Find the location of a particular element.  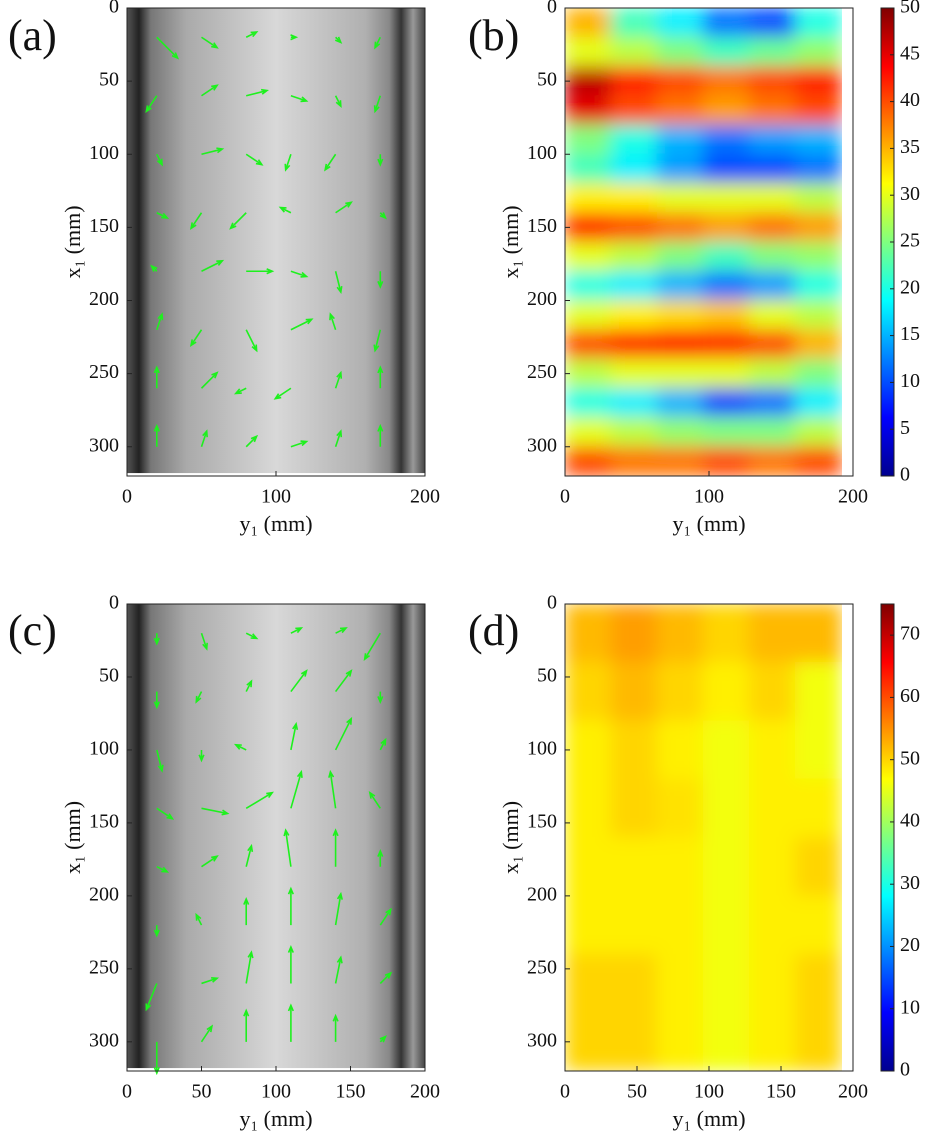

heatmap-cells is located at coordinates (703, 242).